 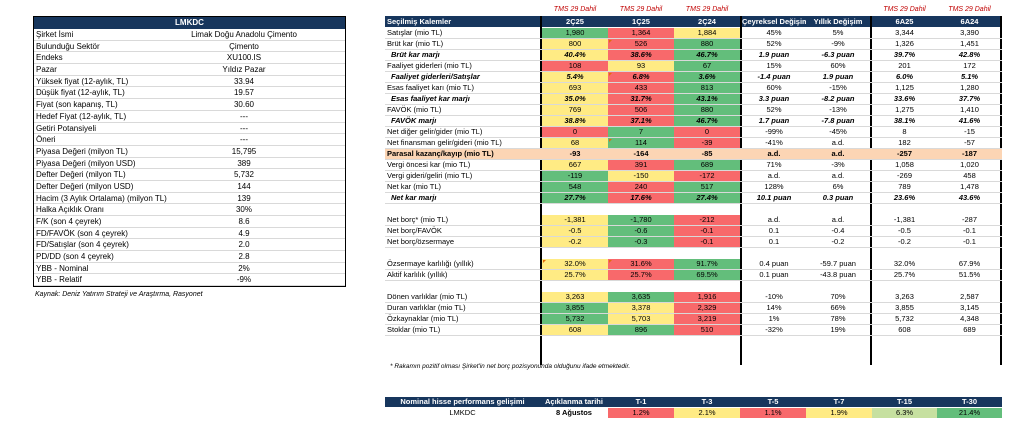 I want to click on cell-h6a25: 3,263, so click(x=904, y=296).